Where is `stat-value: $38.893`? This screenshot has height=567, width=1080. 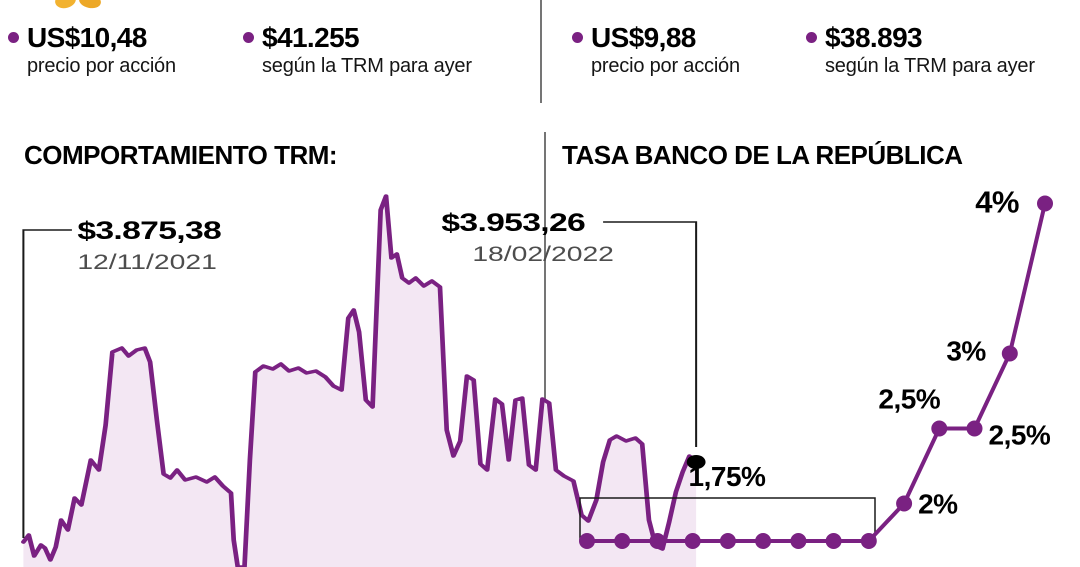 stat-value: $38.893 is located at coordinates (874, 37).